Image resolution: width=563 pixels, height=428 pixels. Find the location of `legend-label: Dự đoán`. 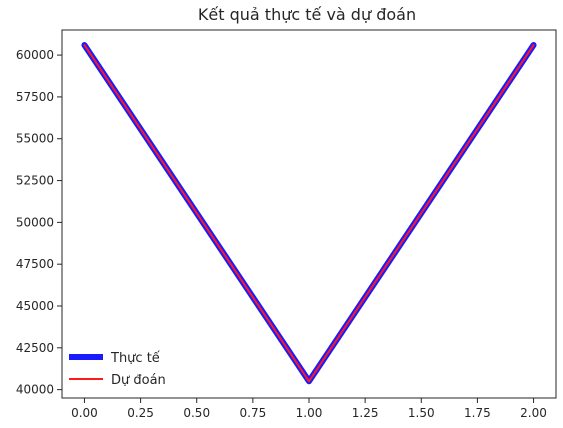

legend-label: Dự đoán is located at coordinates (138, 380).